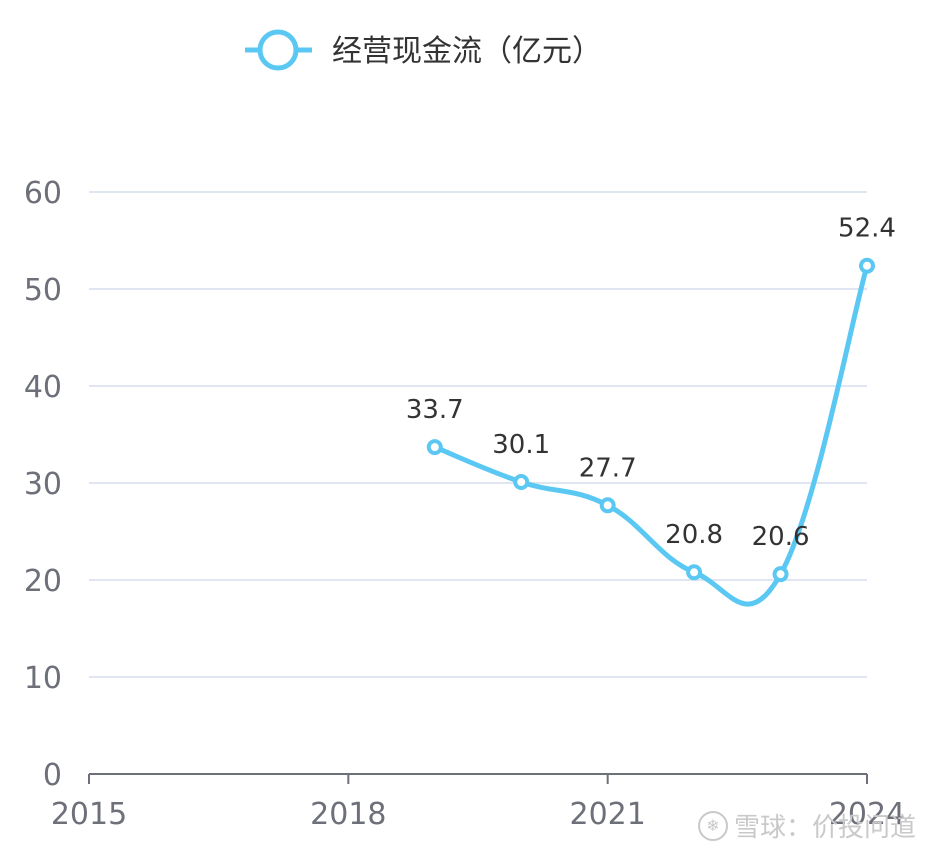 The width and height of the screenshot is (942, 856). I want to click on x-tick-label: 2021, so click(607, 814).